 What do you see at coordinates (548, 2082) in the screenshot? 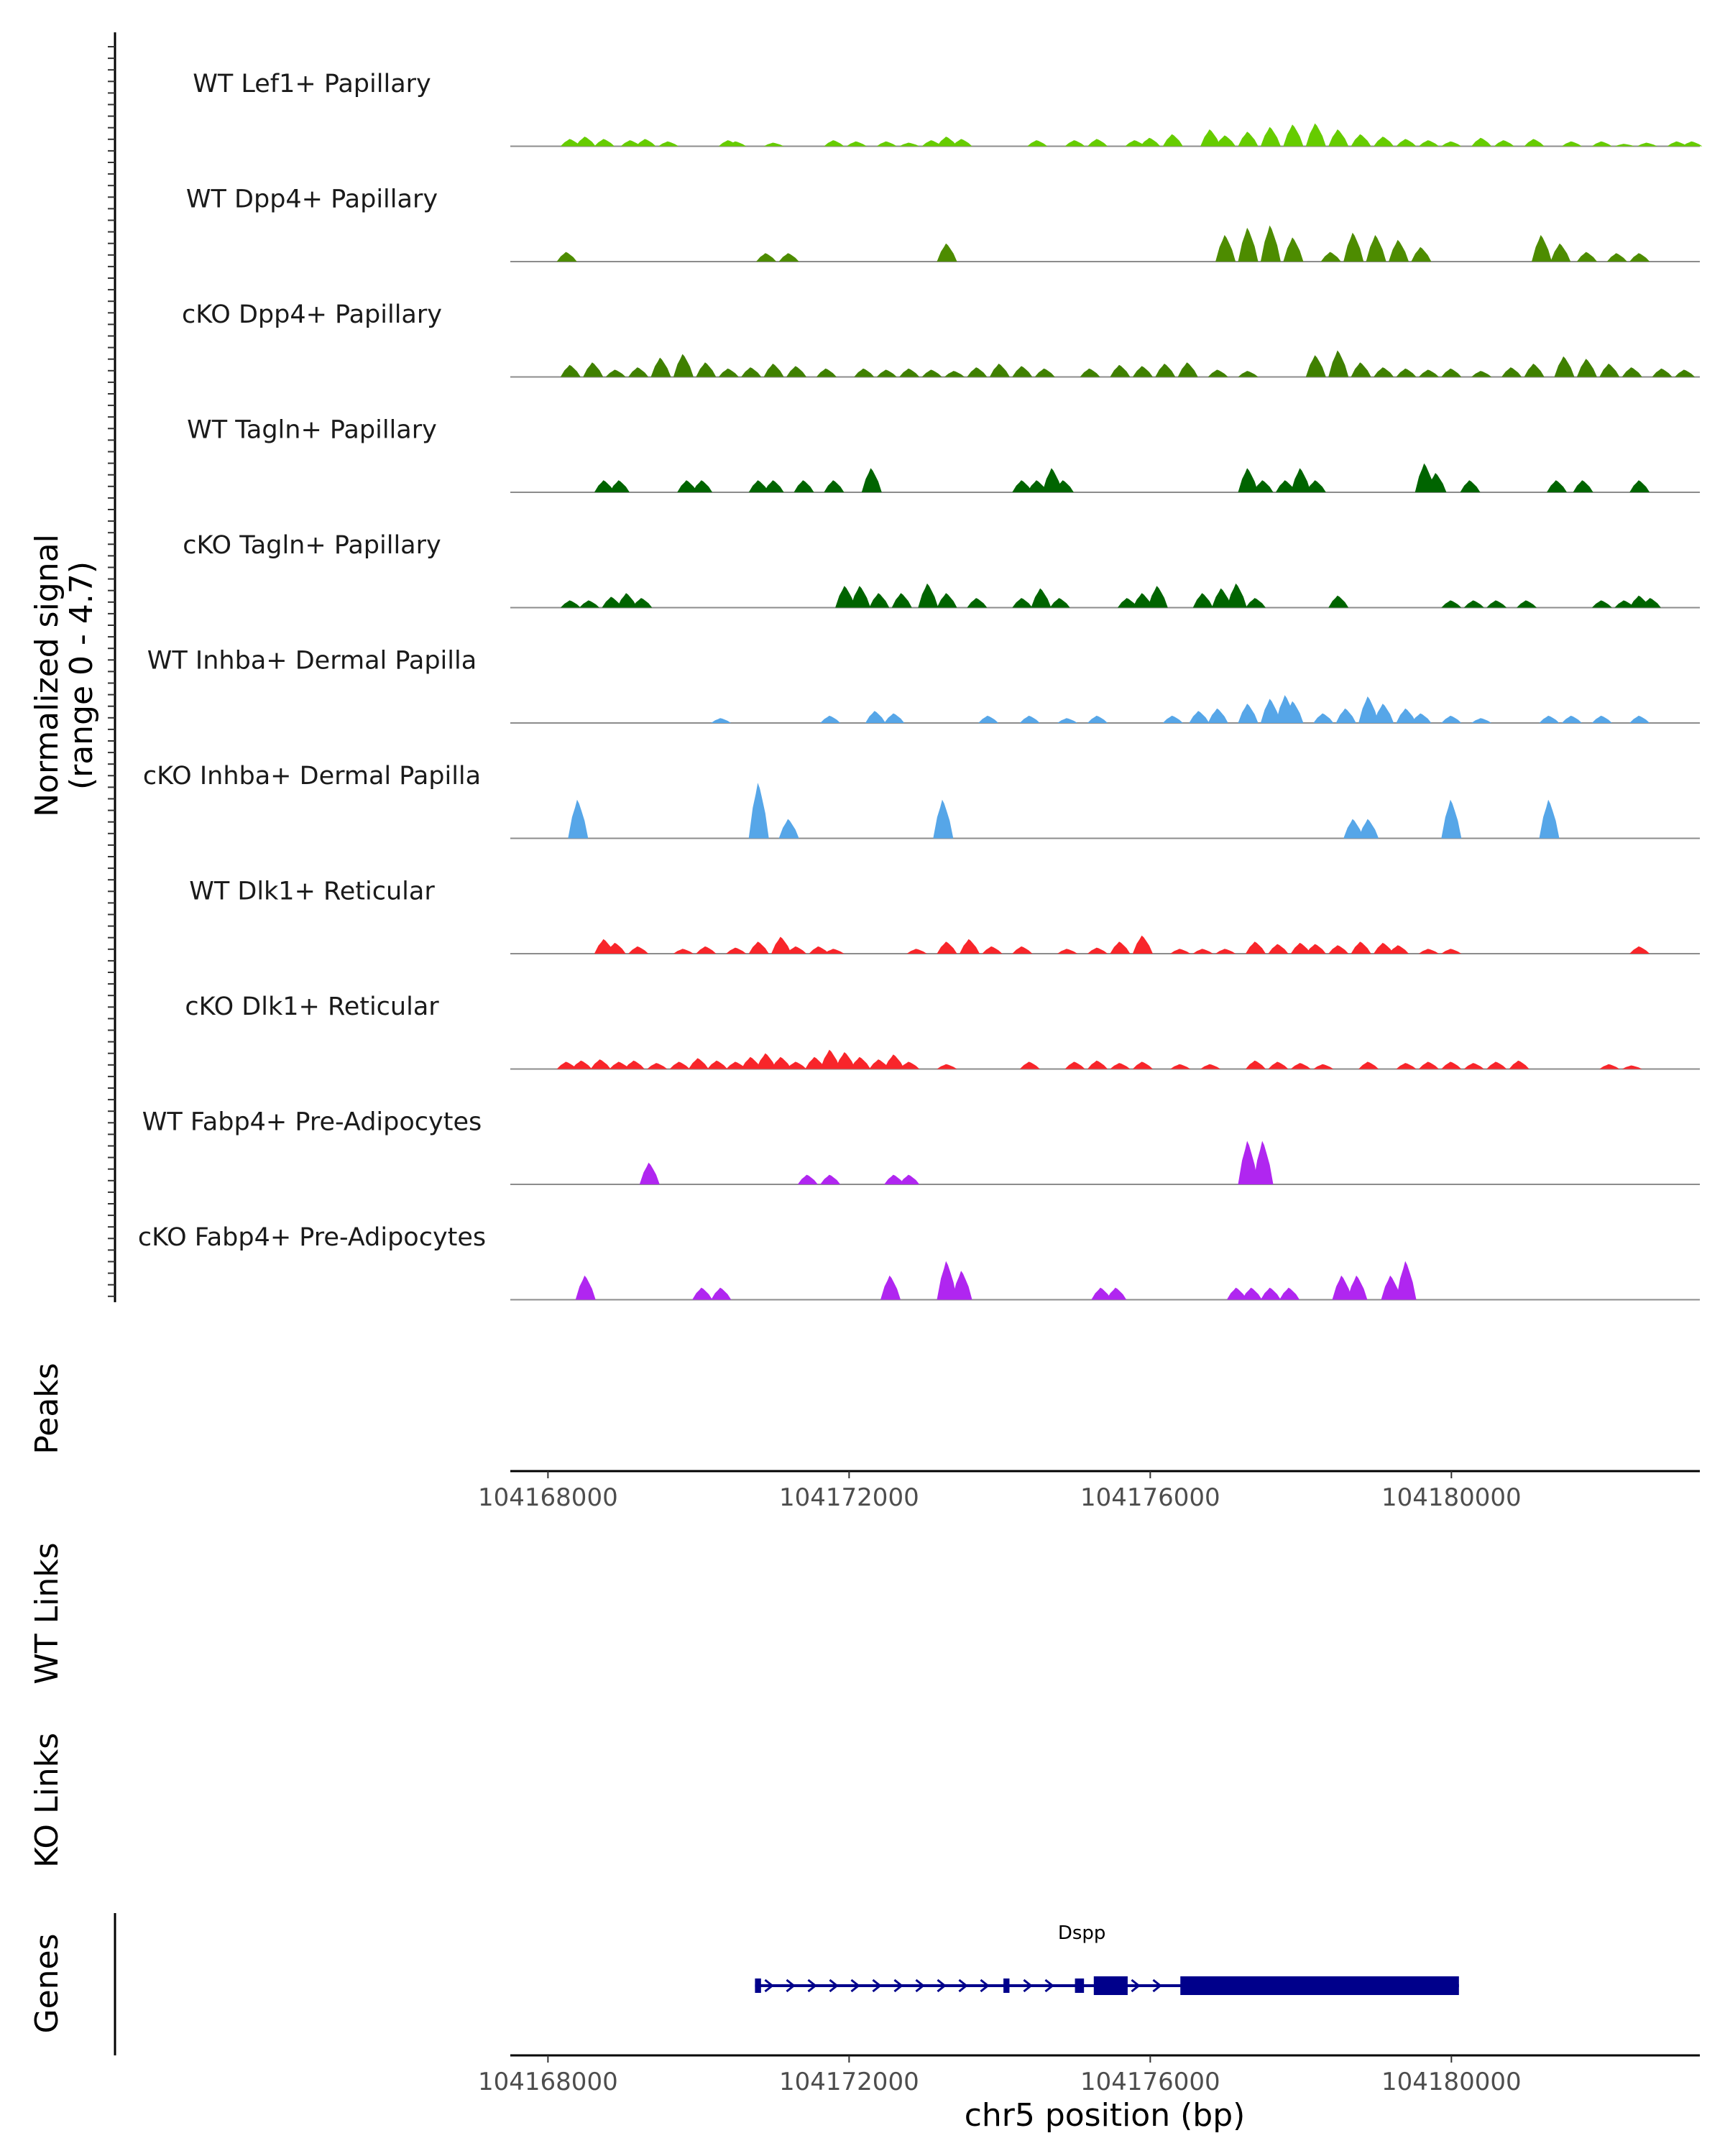
I see `x-tick-label: 104168000` at bounding box center [548, 2082].